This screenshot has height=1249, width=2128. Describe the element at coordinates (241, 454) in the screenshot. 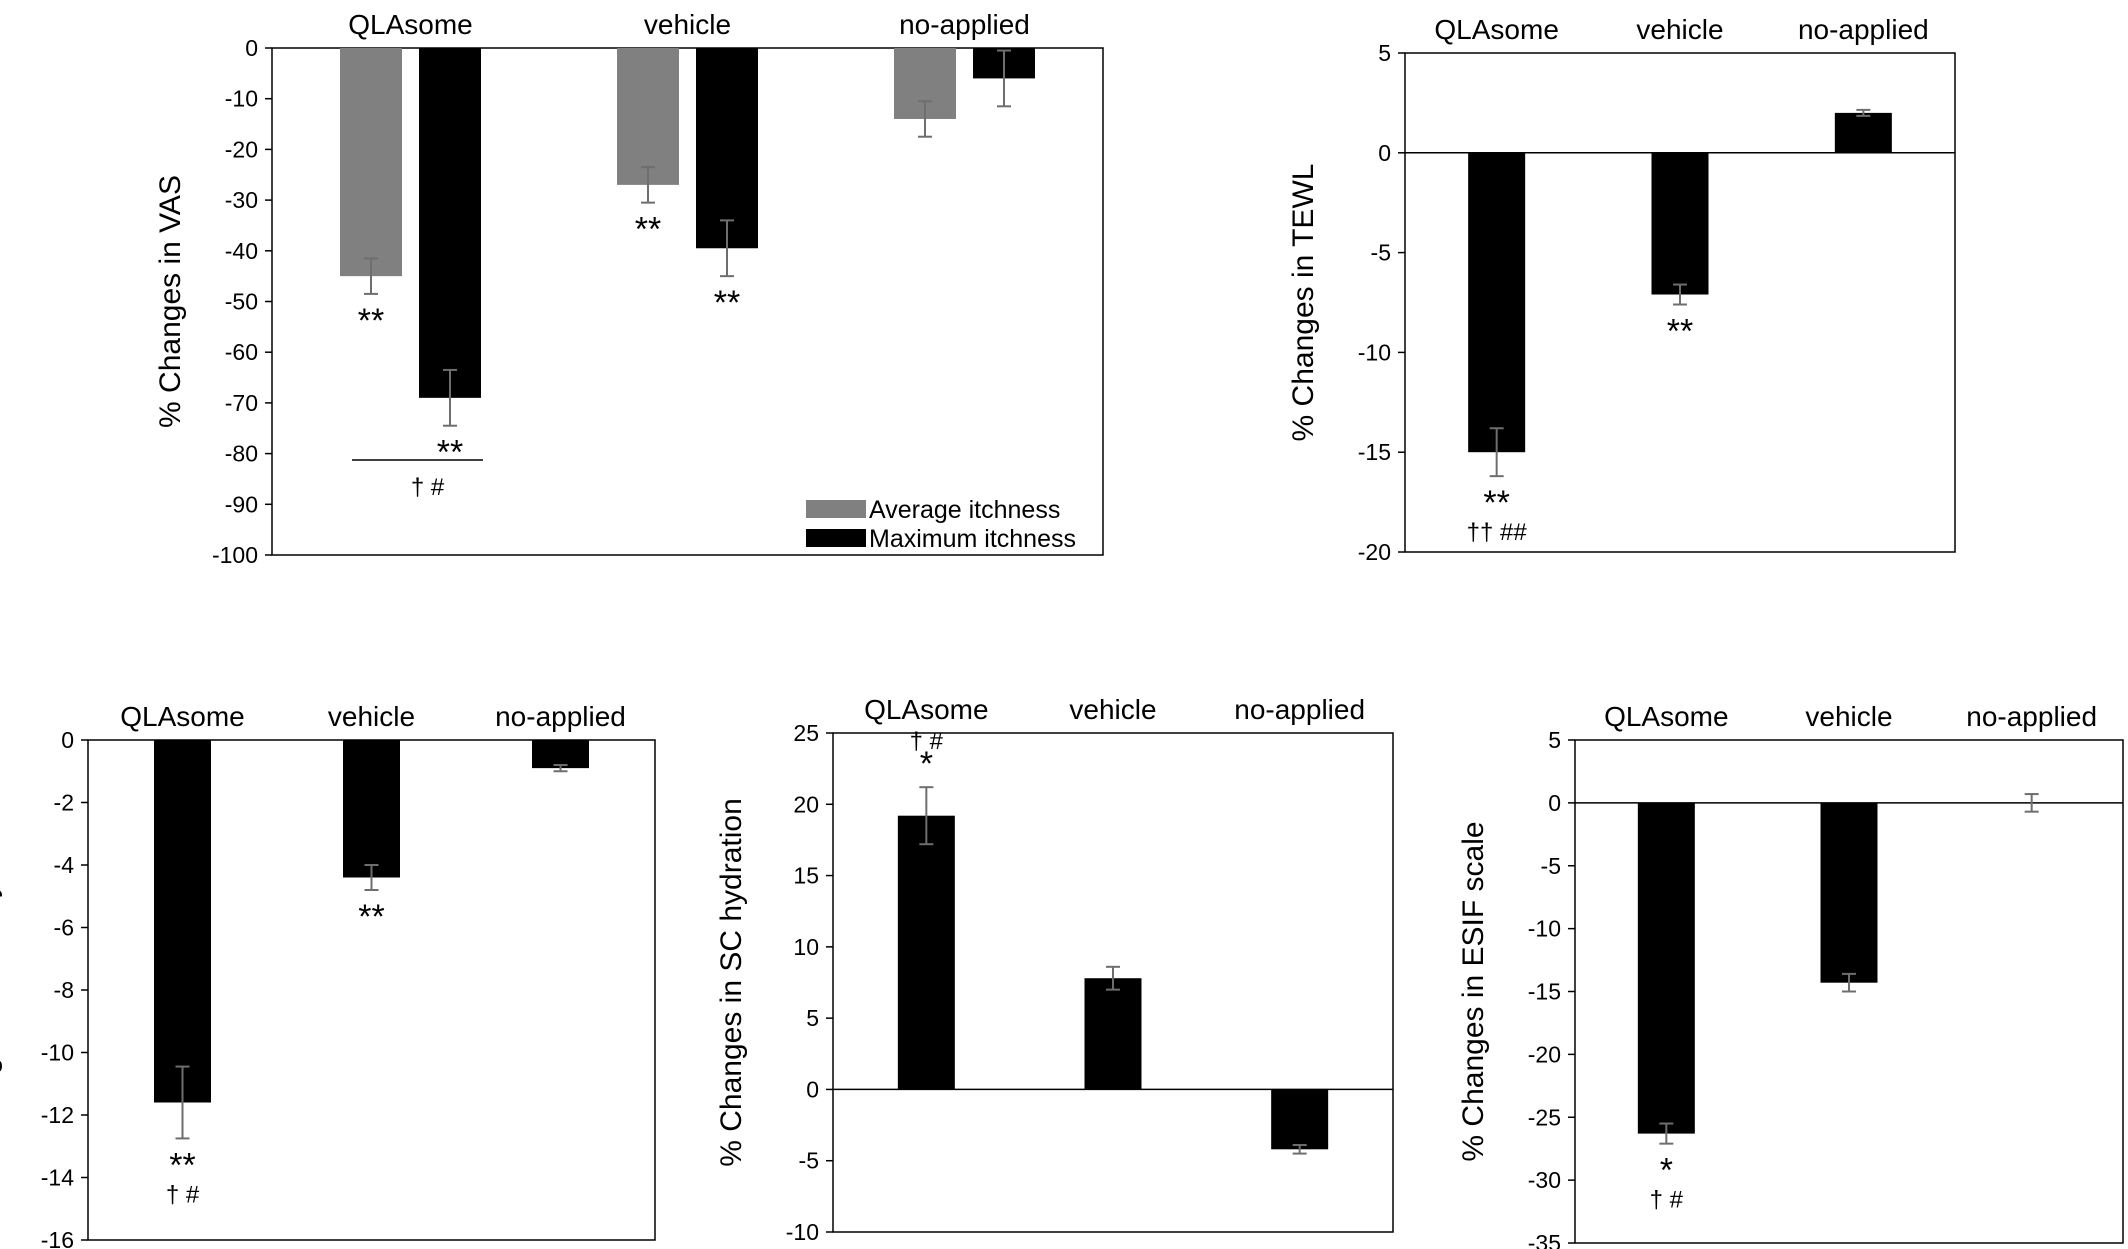

I see `y-tick-label: -80` at that location.